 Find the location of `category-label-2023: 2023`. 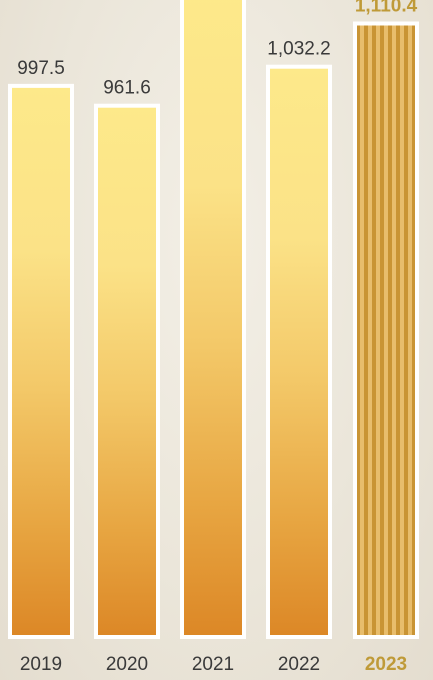

category-label-2023: 2023 is located at coordinates (386, 664).